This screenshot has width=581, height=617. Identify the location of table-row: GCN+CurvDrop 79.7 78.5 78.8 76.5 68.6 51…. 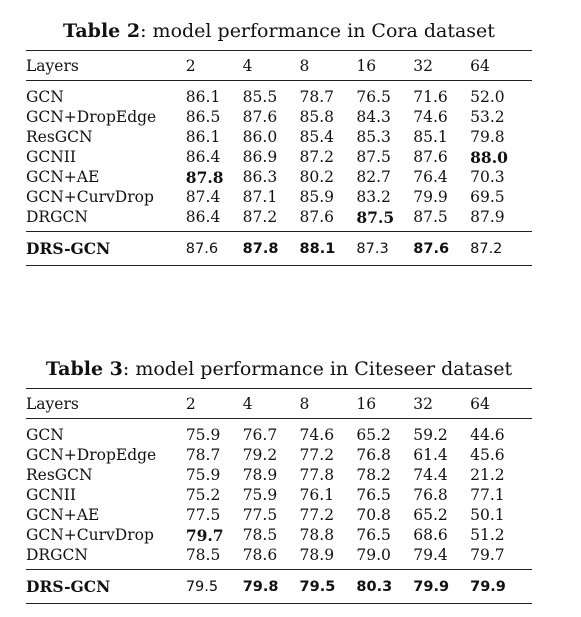
(279, 535).